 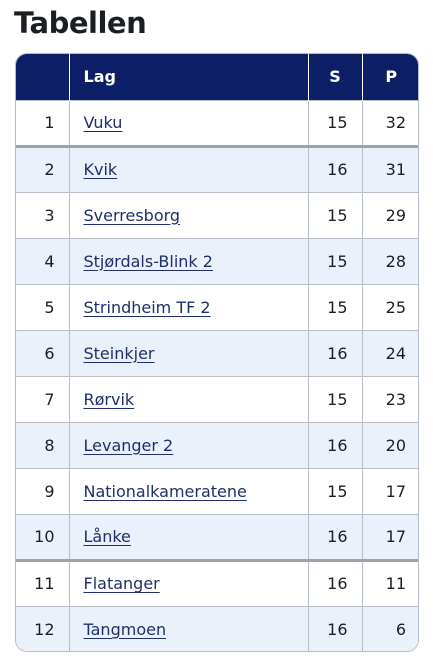 I want to click on row-points: 32, so click(x=390, y=122).